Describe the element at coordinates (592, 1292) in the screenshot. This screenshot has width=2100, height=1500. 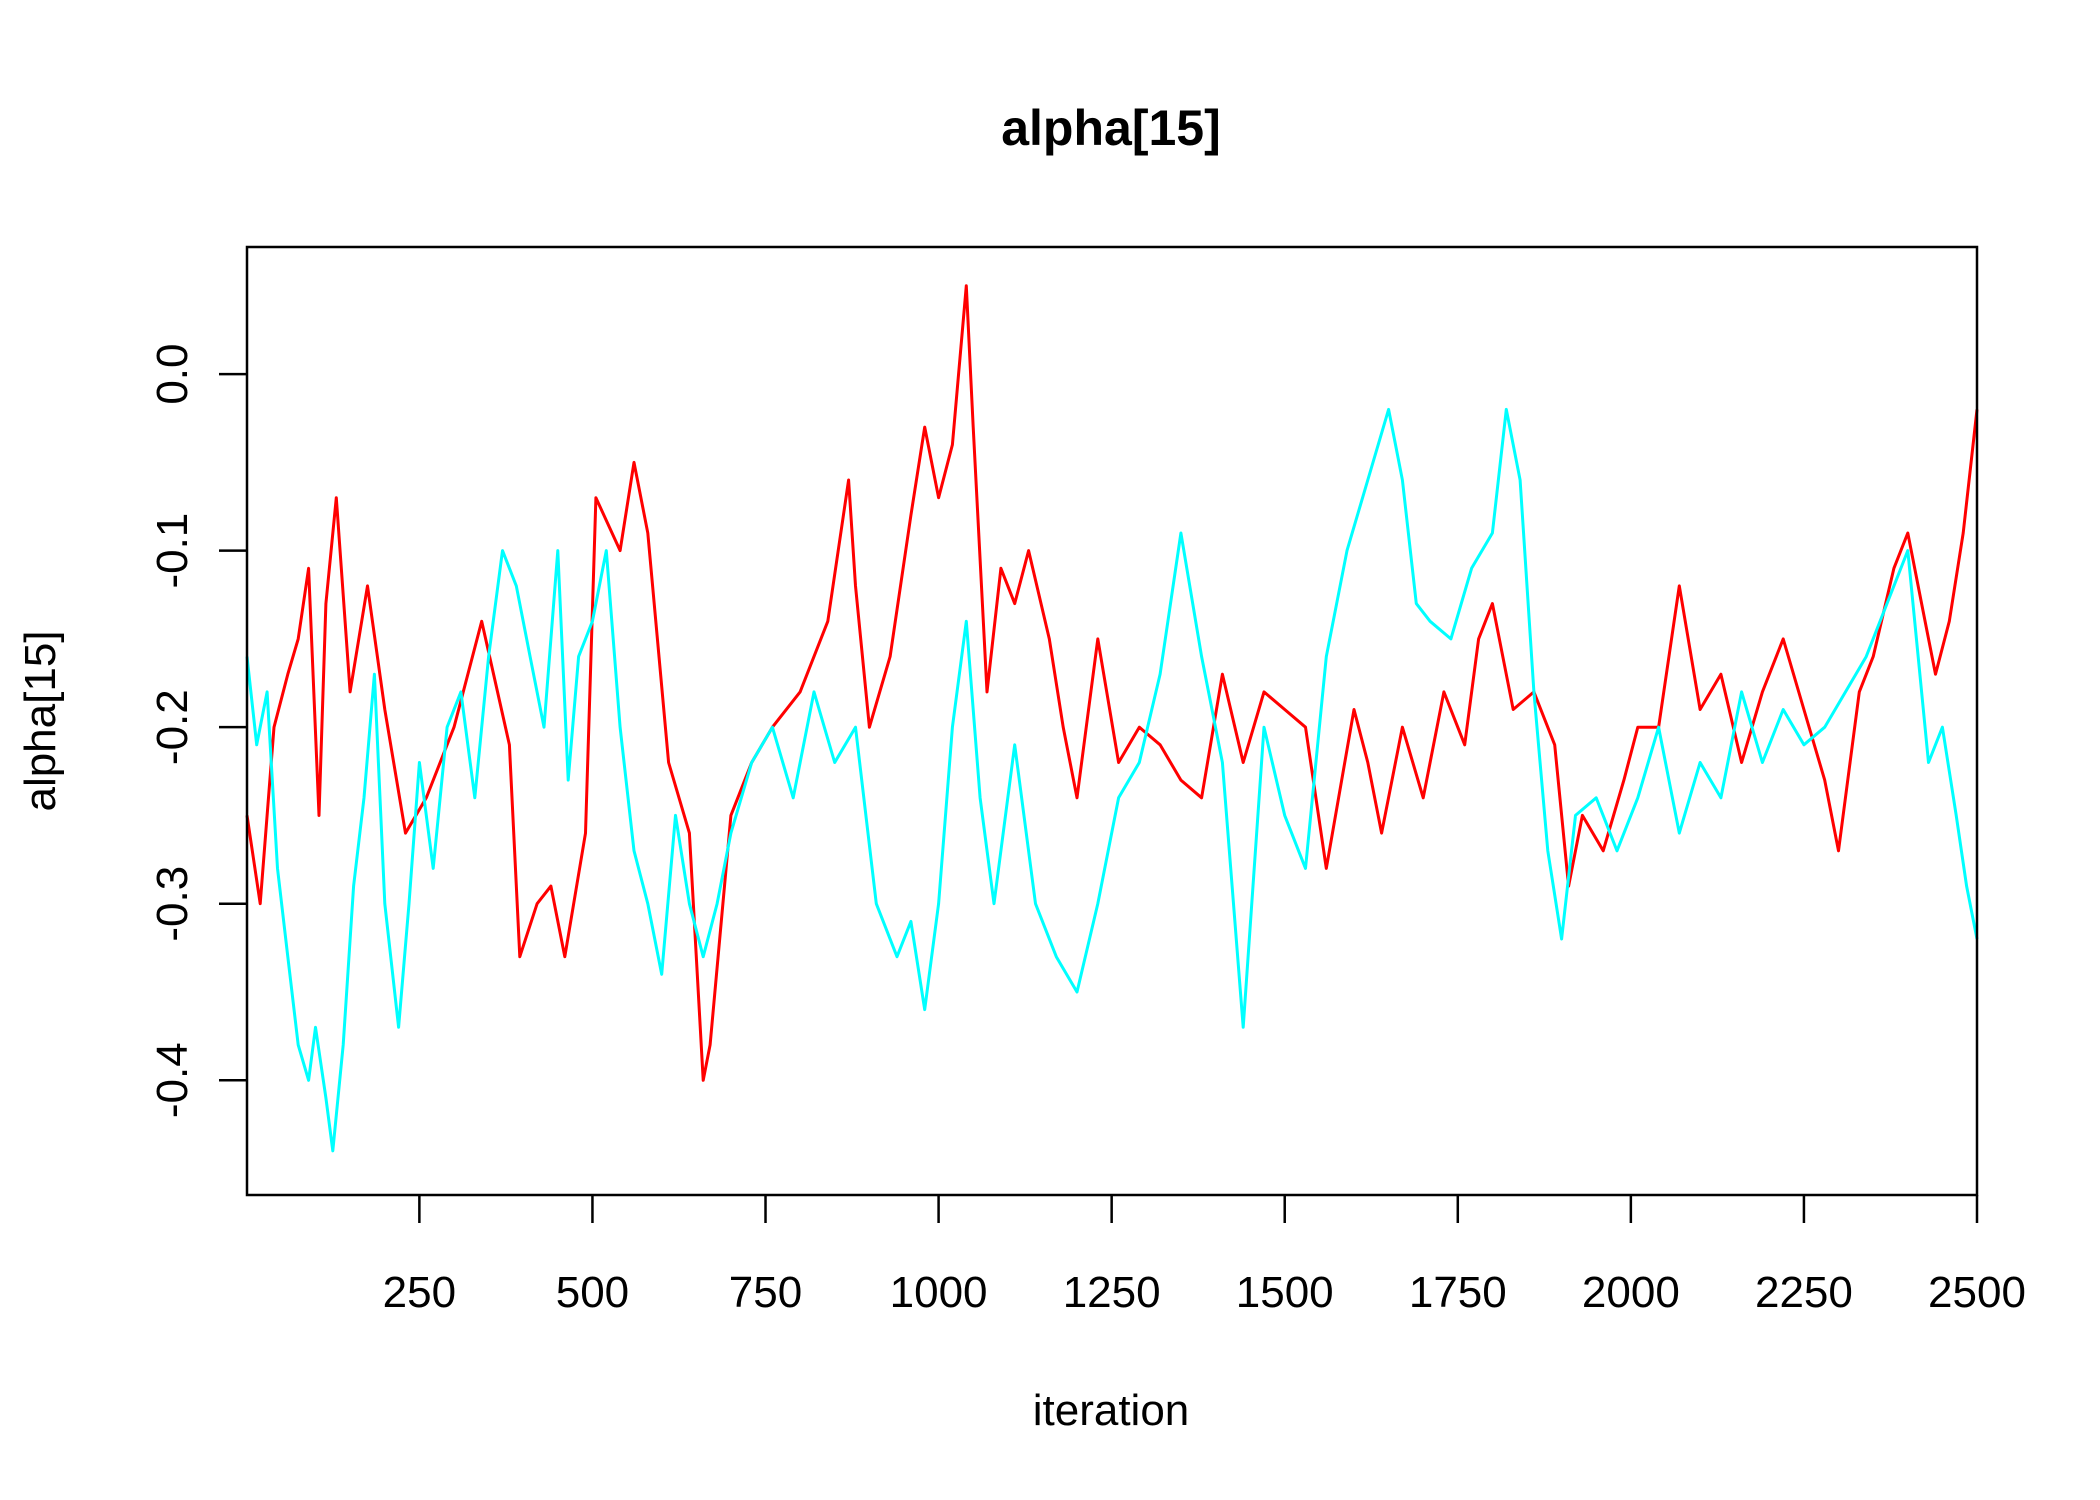
I see `x-tick-label: 500` at that location.